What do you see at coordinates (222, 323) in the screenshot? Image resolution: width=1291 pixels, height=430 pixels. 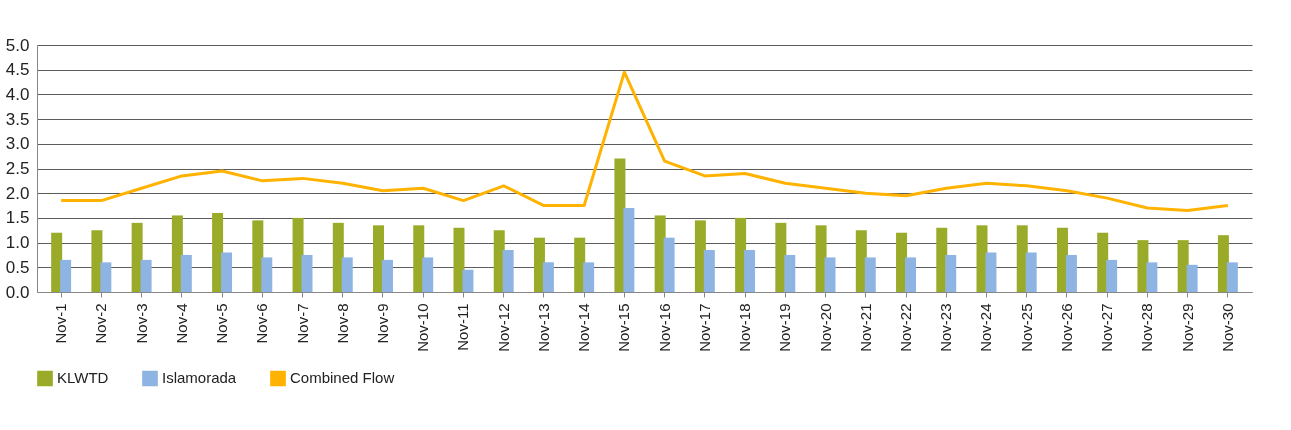 I see `x-tick-label: Nov-5` at bounding box center [222, 323].